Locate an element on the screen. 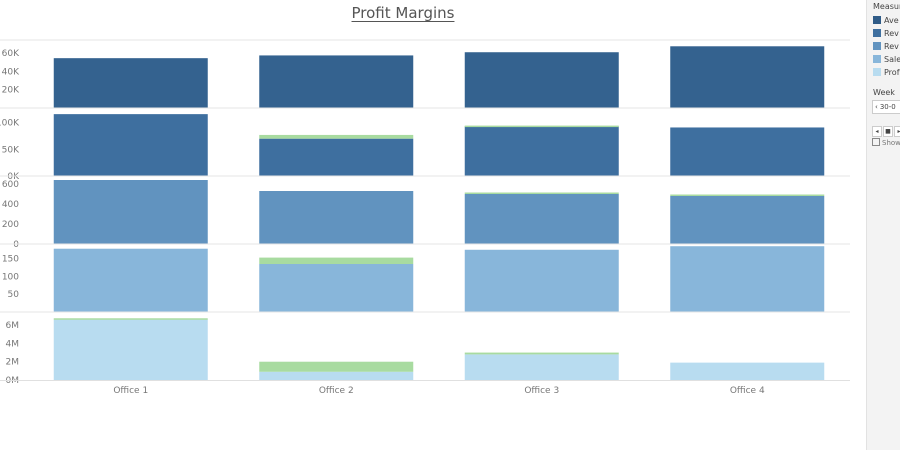  y-tick-label: 100 is located at coordinates (10, 277).